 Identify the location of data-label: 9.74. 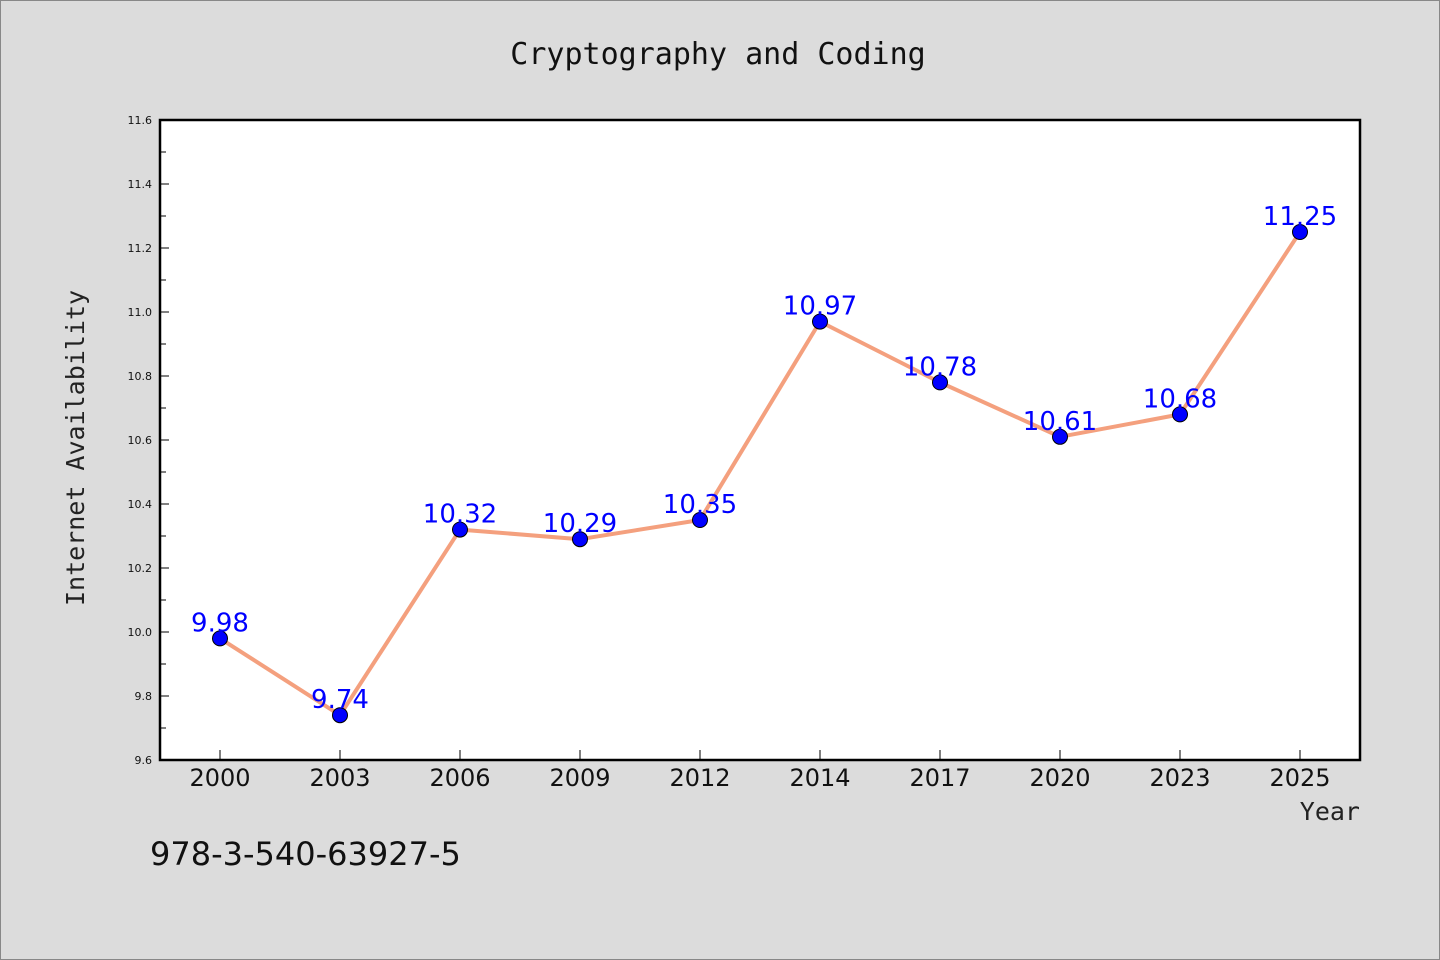
(340, 700).